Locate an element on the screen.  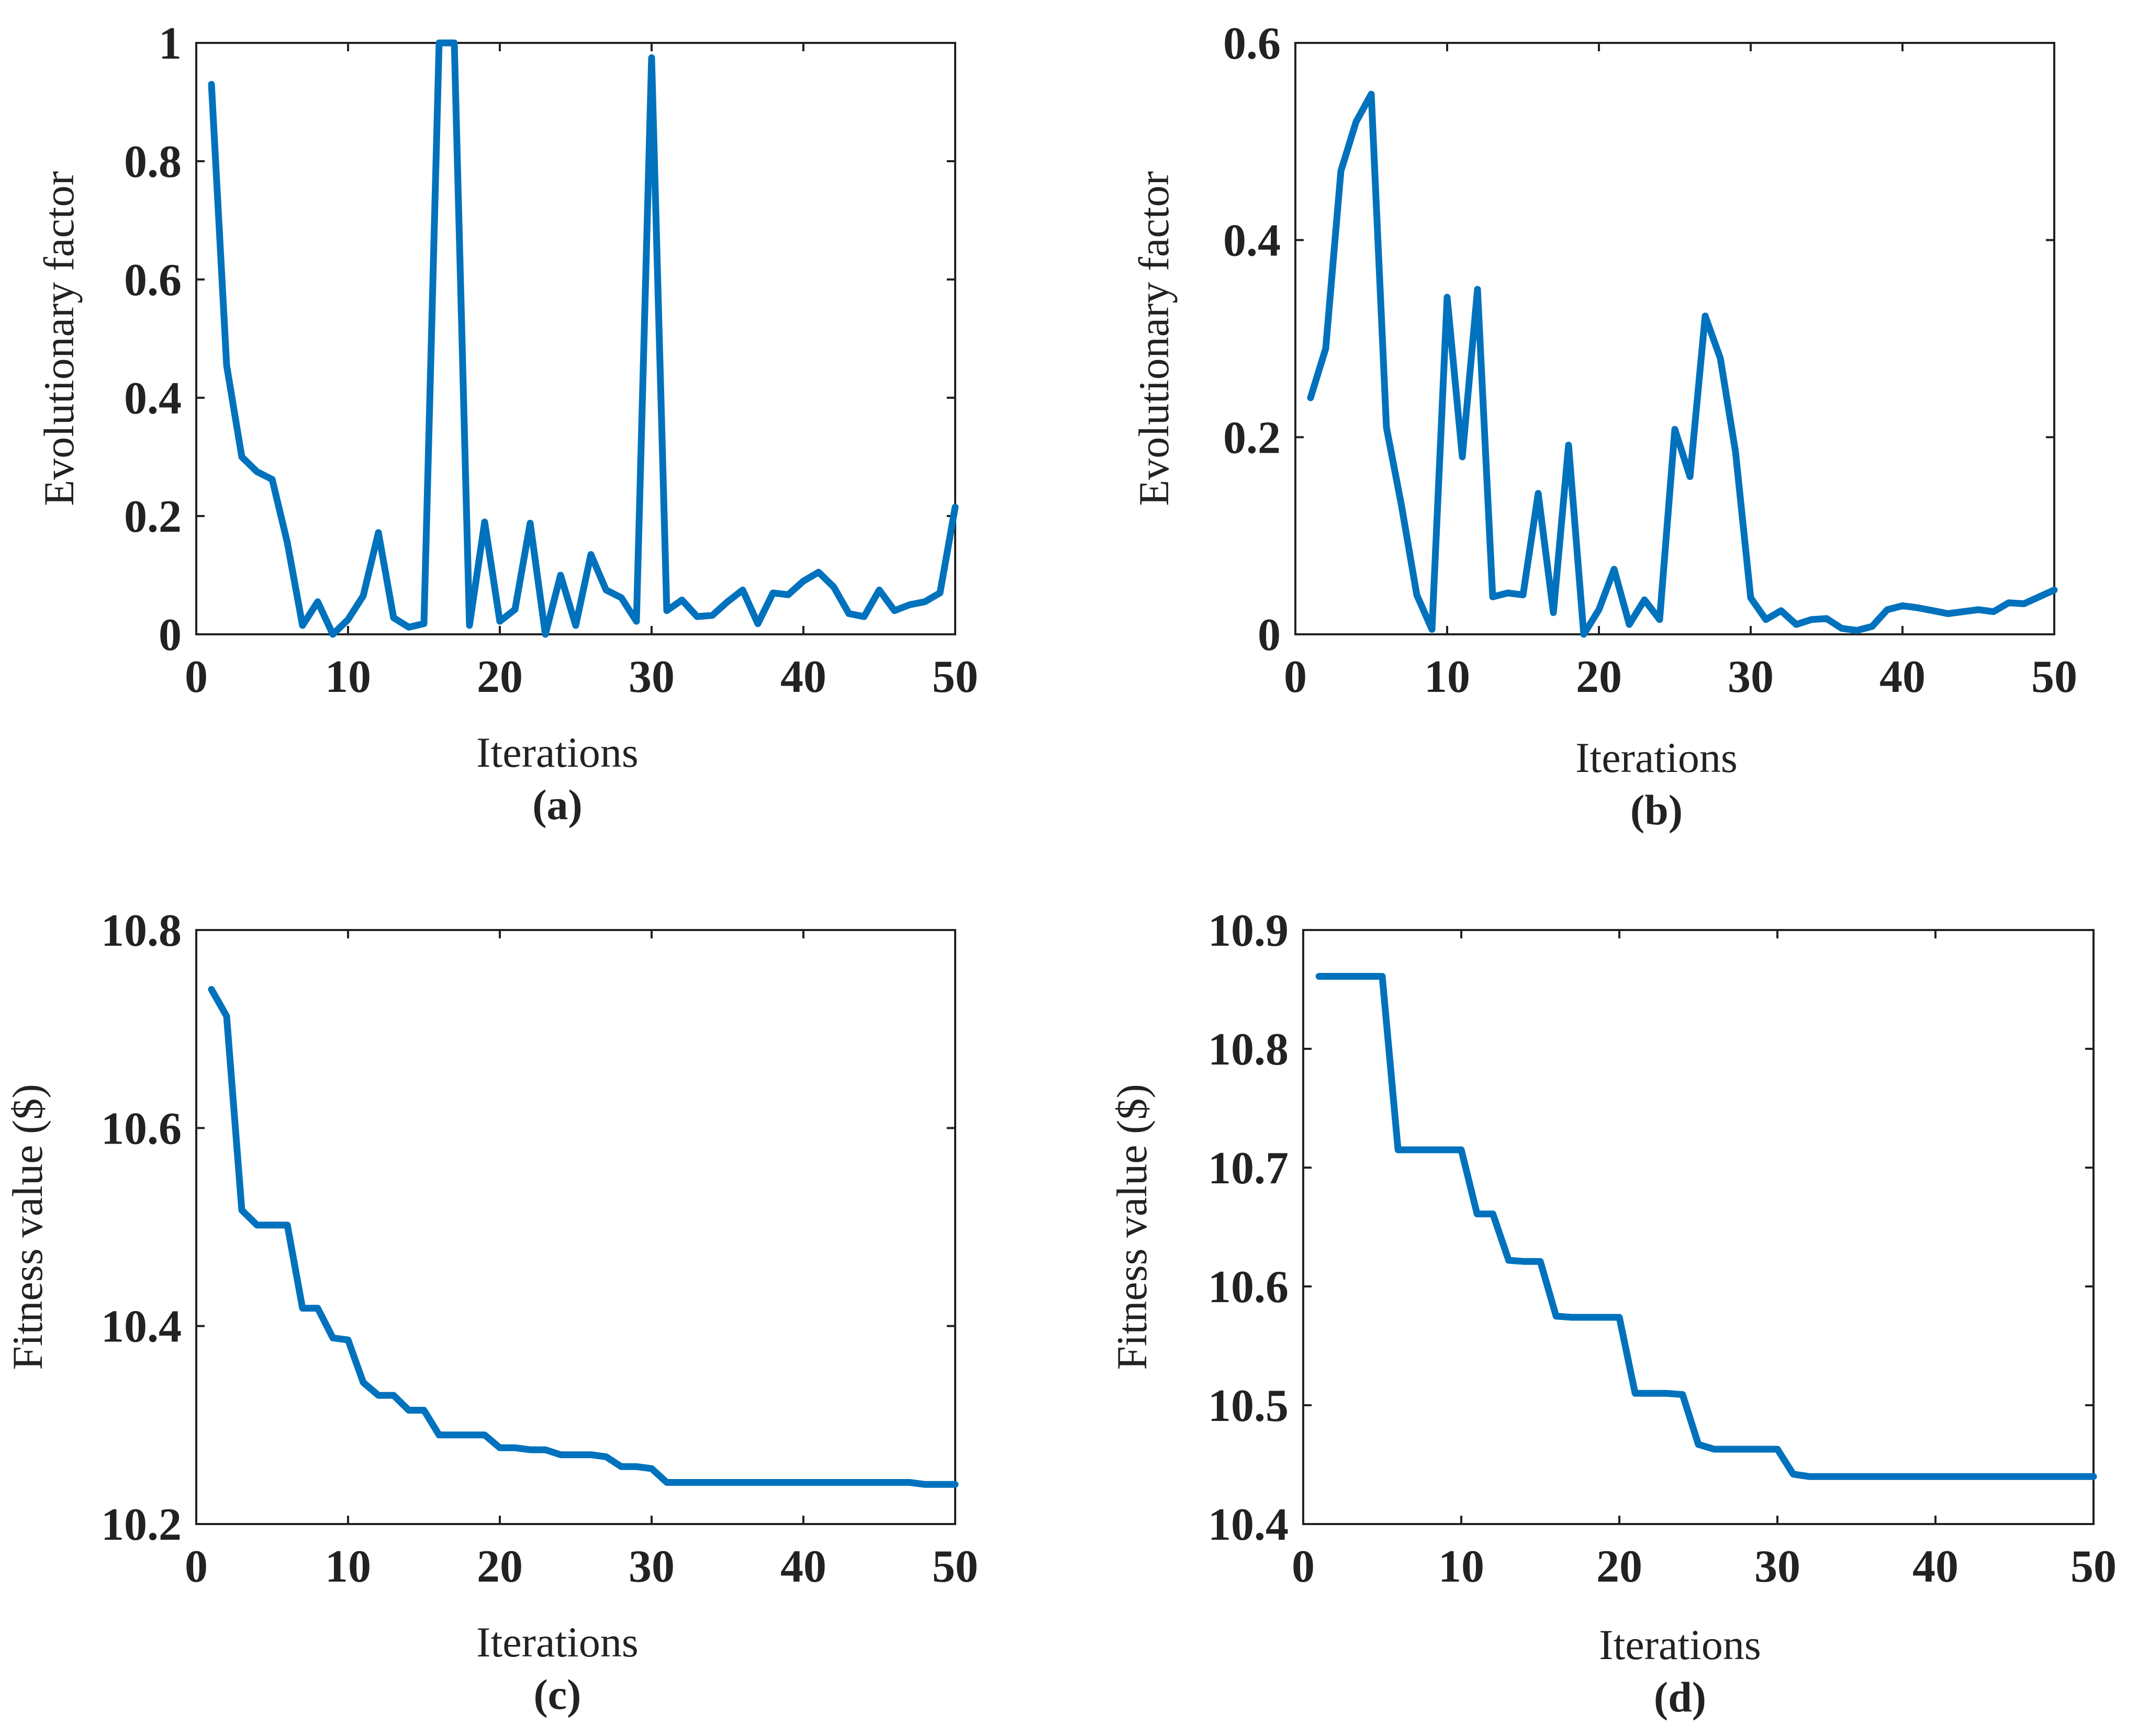
panel-label: (a) is located at coordinates (557, 804).